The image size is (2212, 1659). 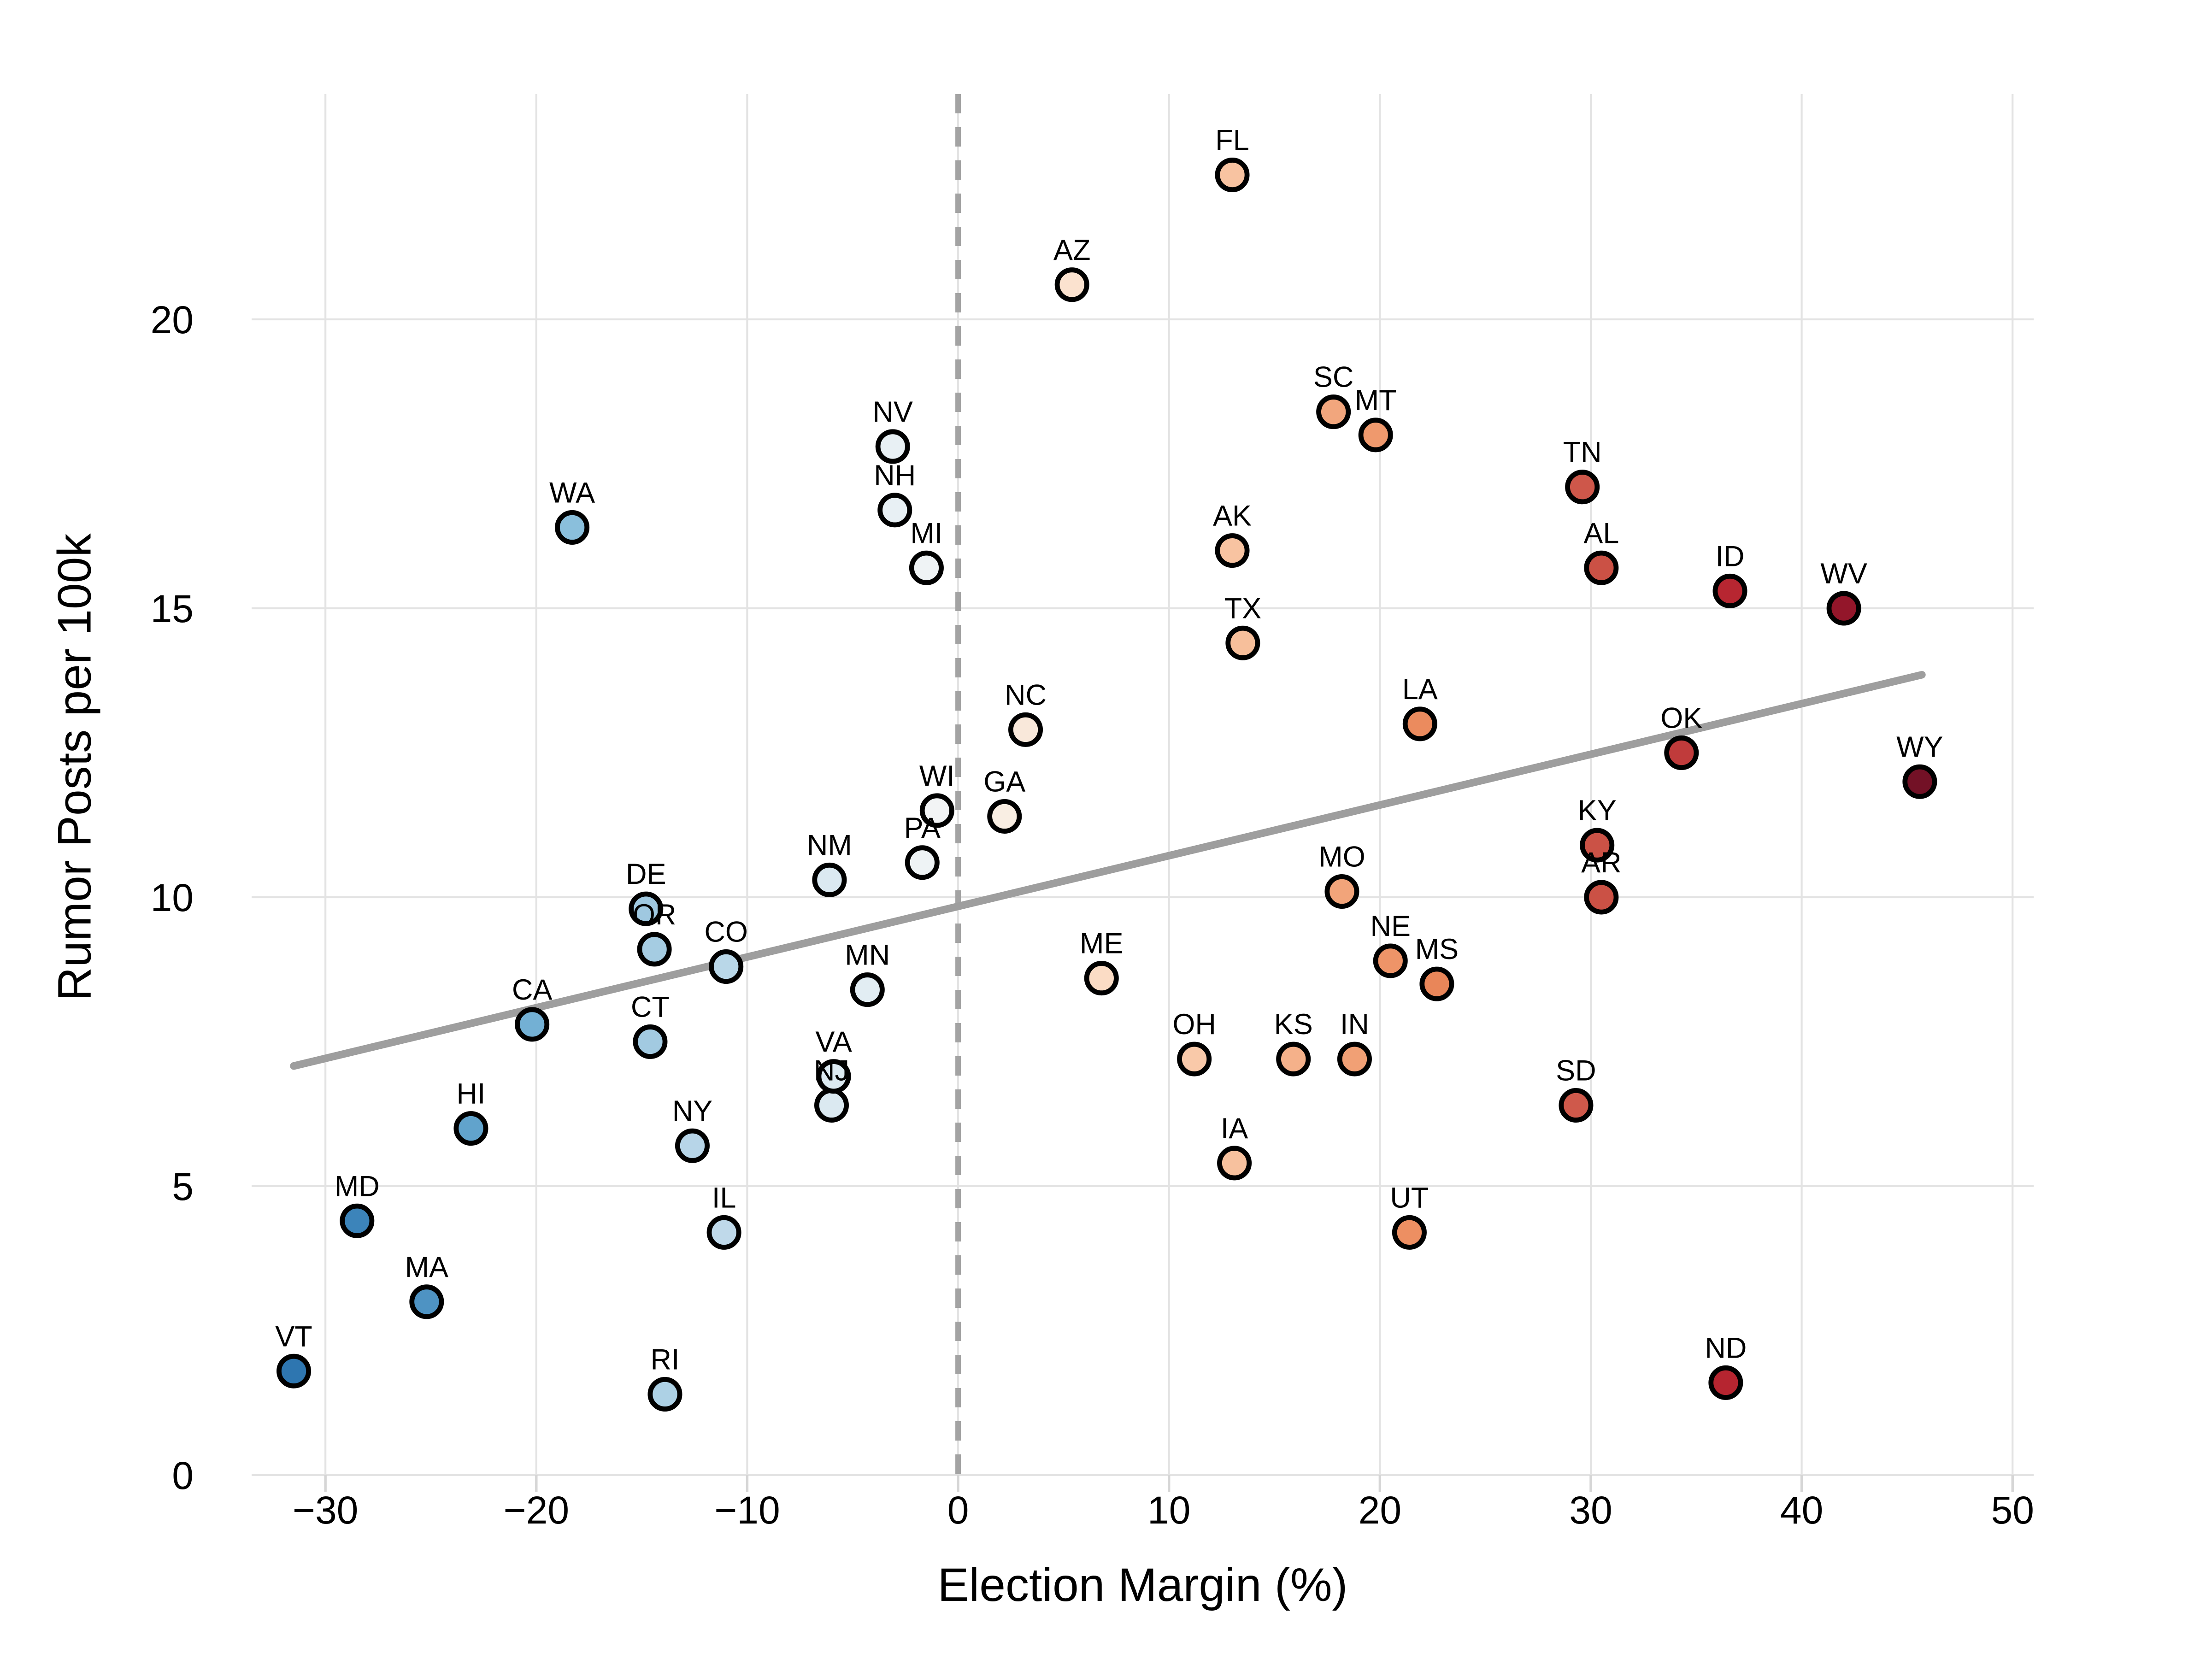 I want to click on x-axis-title: Election Margin (%), so click(x=1142, y=1585).